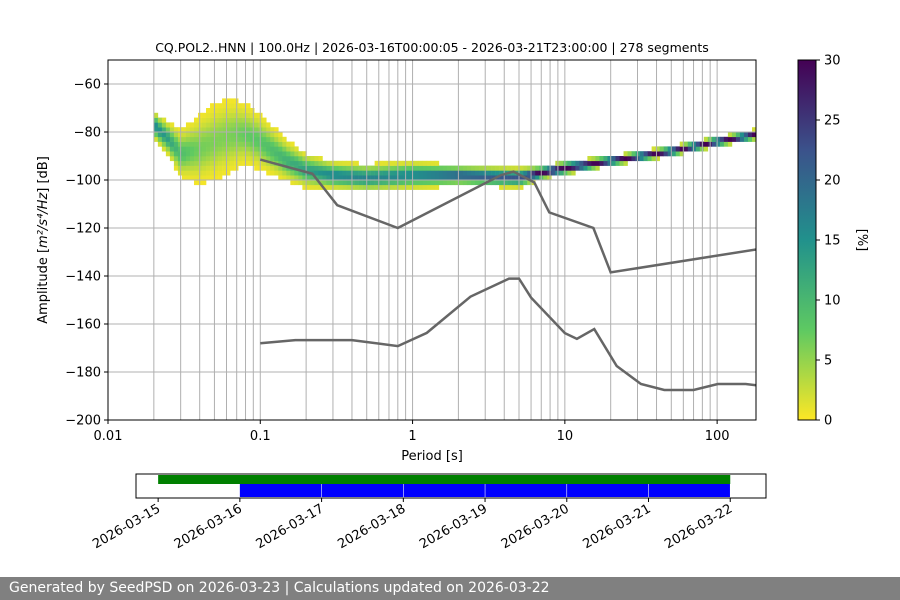  What do you see at coordinates (617, 526) in the screenshot?
I see `timeline-tick-label: 2026-03-21` at bounding box center [617, 526].